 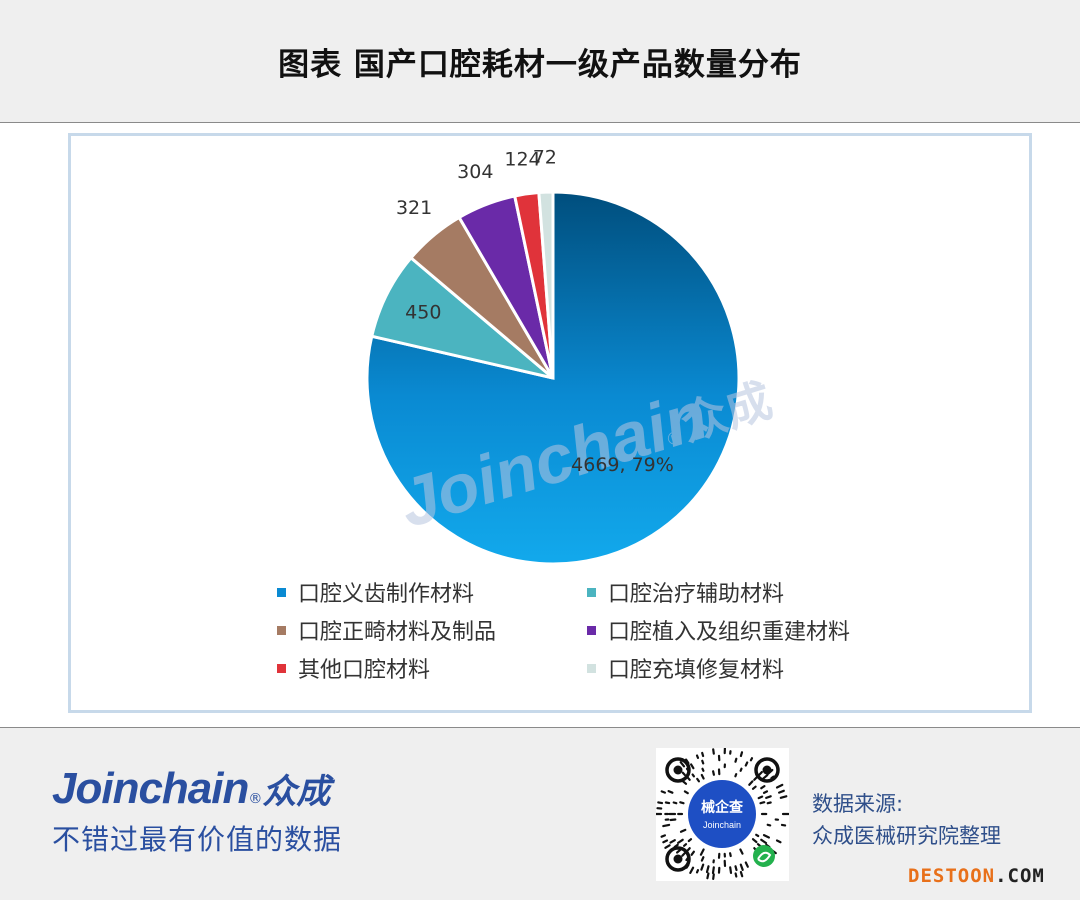 What do you see at coordinates (475, 172) in the screenshot?
I see `slice-data-label: 304` at bounding box center [475, 172].